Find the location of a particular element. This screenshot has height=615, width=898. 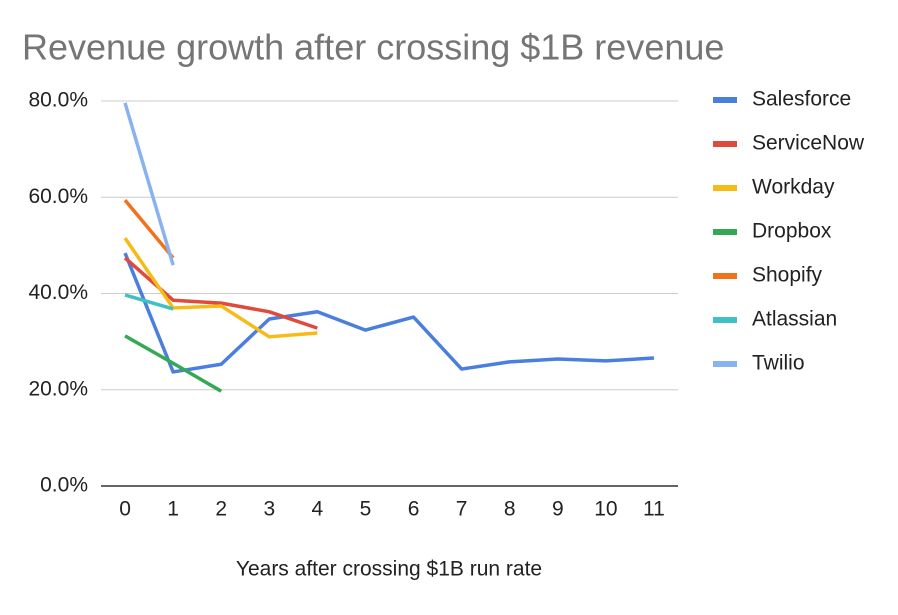

legend-label: Twilio is located at coordinates (778, 363).